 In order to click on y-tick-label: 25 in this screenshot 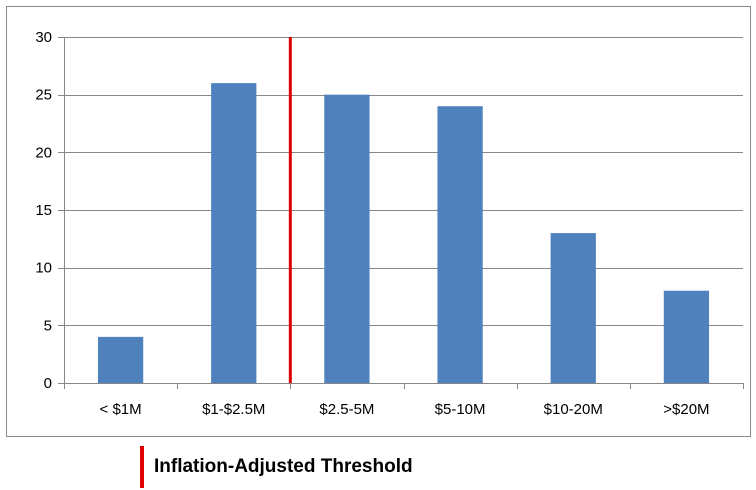, I will do `click(43, 95)`.